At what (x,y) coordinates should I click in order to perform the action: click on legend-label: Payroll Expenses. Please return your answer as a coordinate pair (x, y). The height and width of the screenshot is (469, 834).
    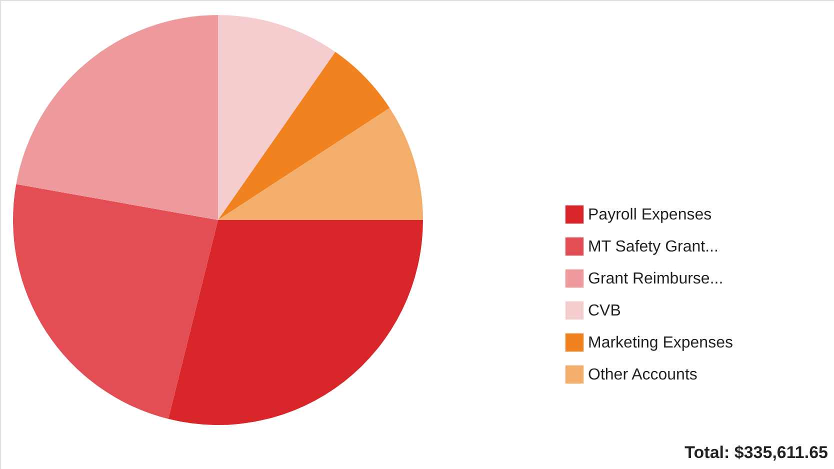
    Looking at the image, I should click on (650, 215).